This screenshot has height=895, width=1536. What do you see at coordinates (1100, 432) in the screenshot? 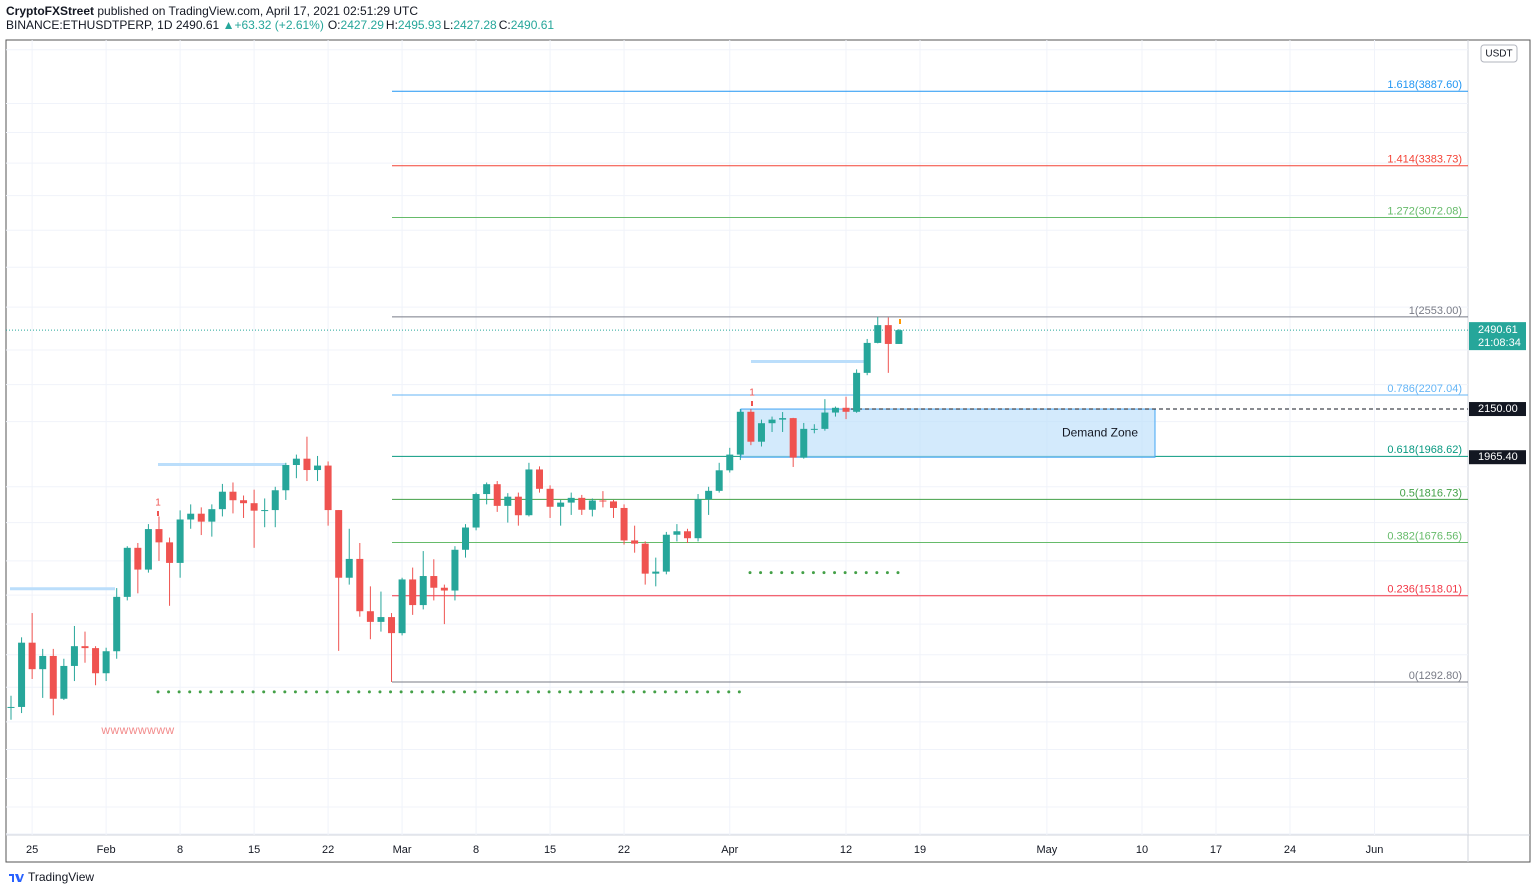
I see `demand-zone-label: Demand Zone` at bounding box center [1100, 432].